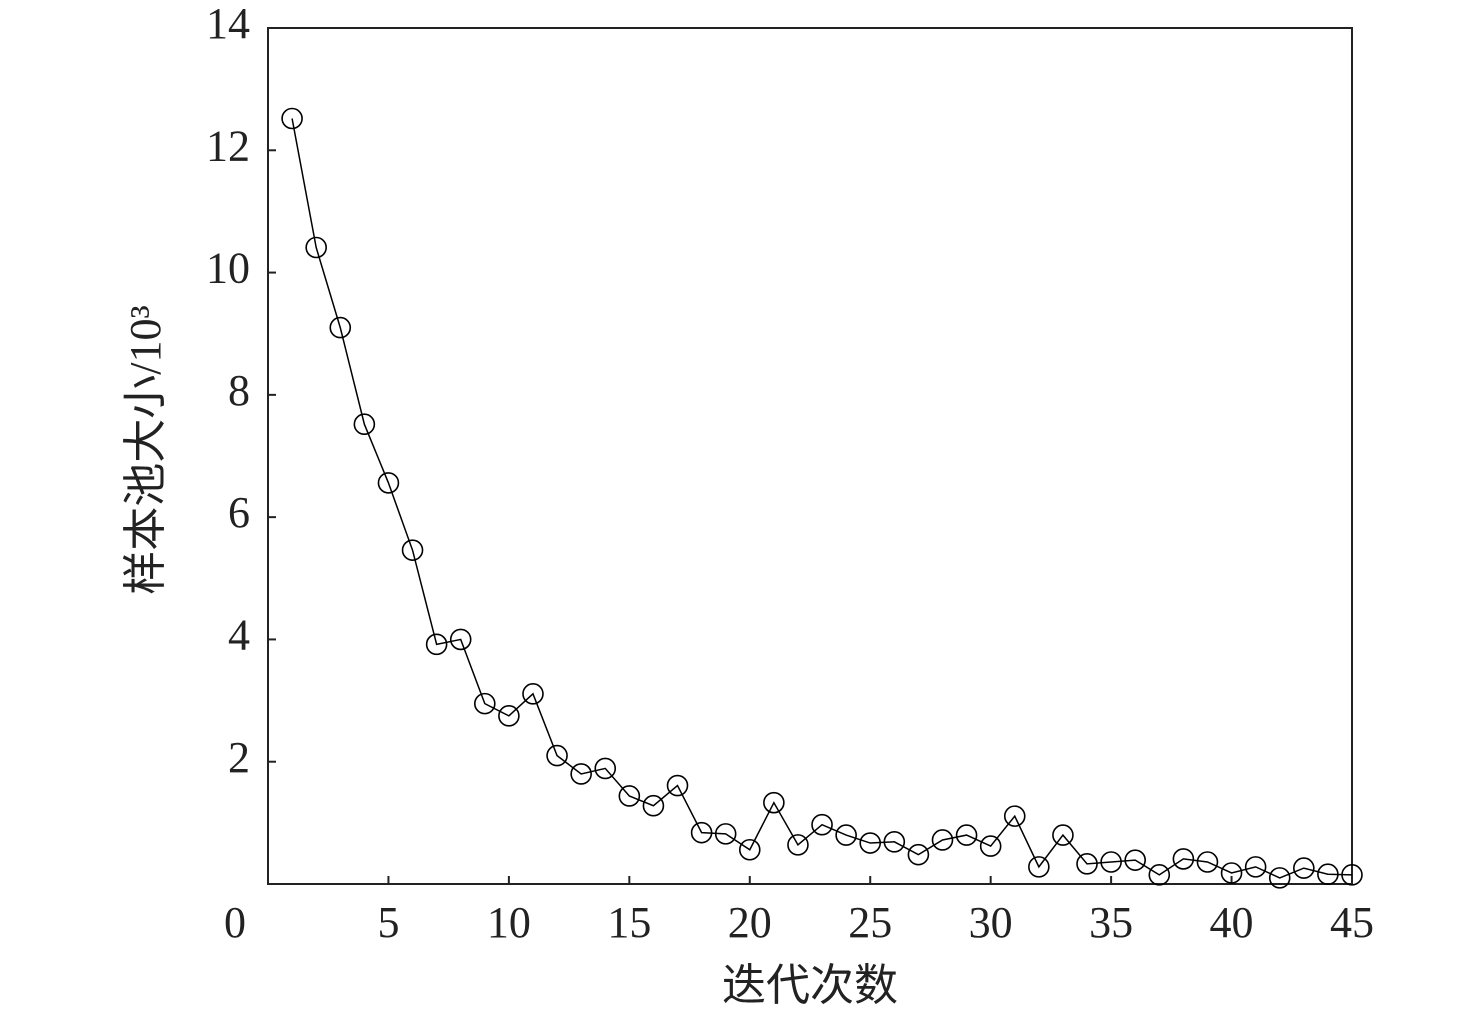 The width and height of the screenshot is (1476, 1023). What do you see at coordinates (1232, 922) in the screenshot?
I see `x-tick-label: 40` at bounding box center [1232, 922].